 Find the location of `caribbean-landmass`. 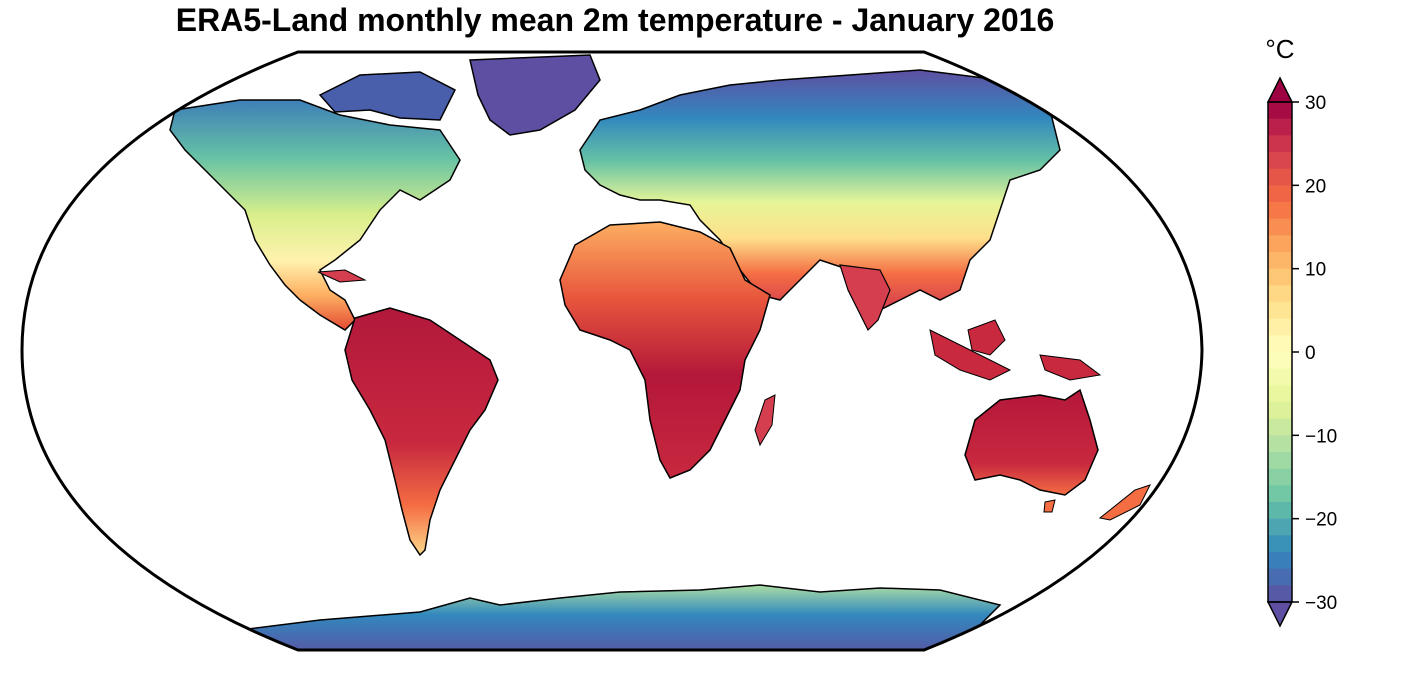

caribbean-landmass is located at coordinates (342, 276).